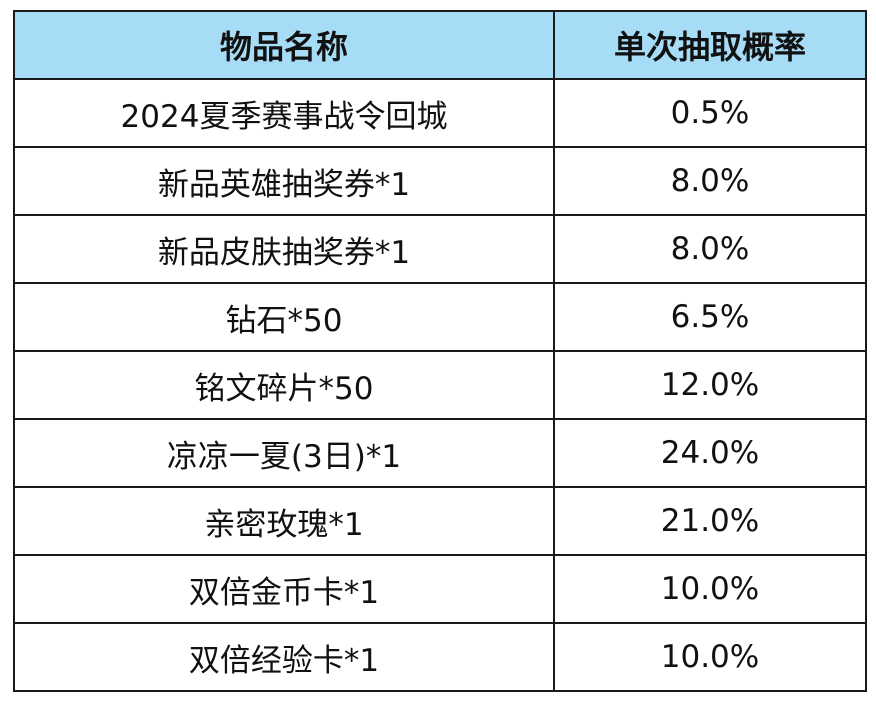 Image resolution: width=876 pixels, height=702 pixels. What do you see at coordinates (284, 317) in the screenshot?
I see `item-name-cell: 钻石*50` at bounding box center [284, 317].